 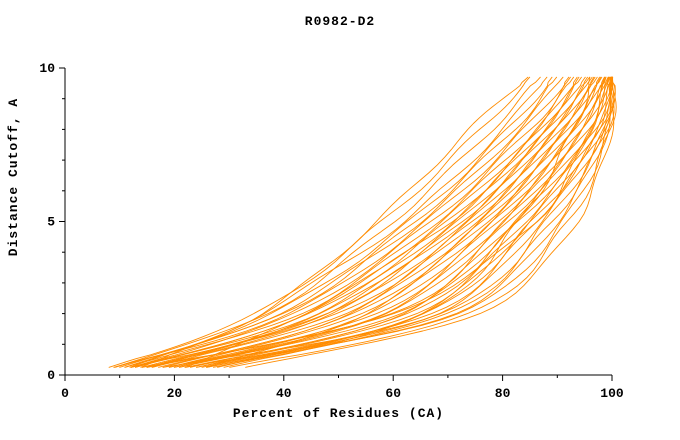 What do you see at coordinates (51, 222) in the screenshot?
I see `y-tick-label: 5` at bounding box center [51, 222].